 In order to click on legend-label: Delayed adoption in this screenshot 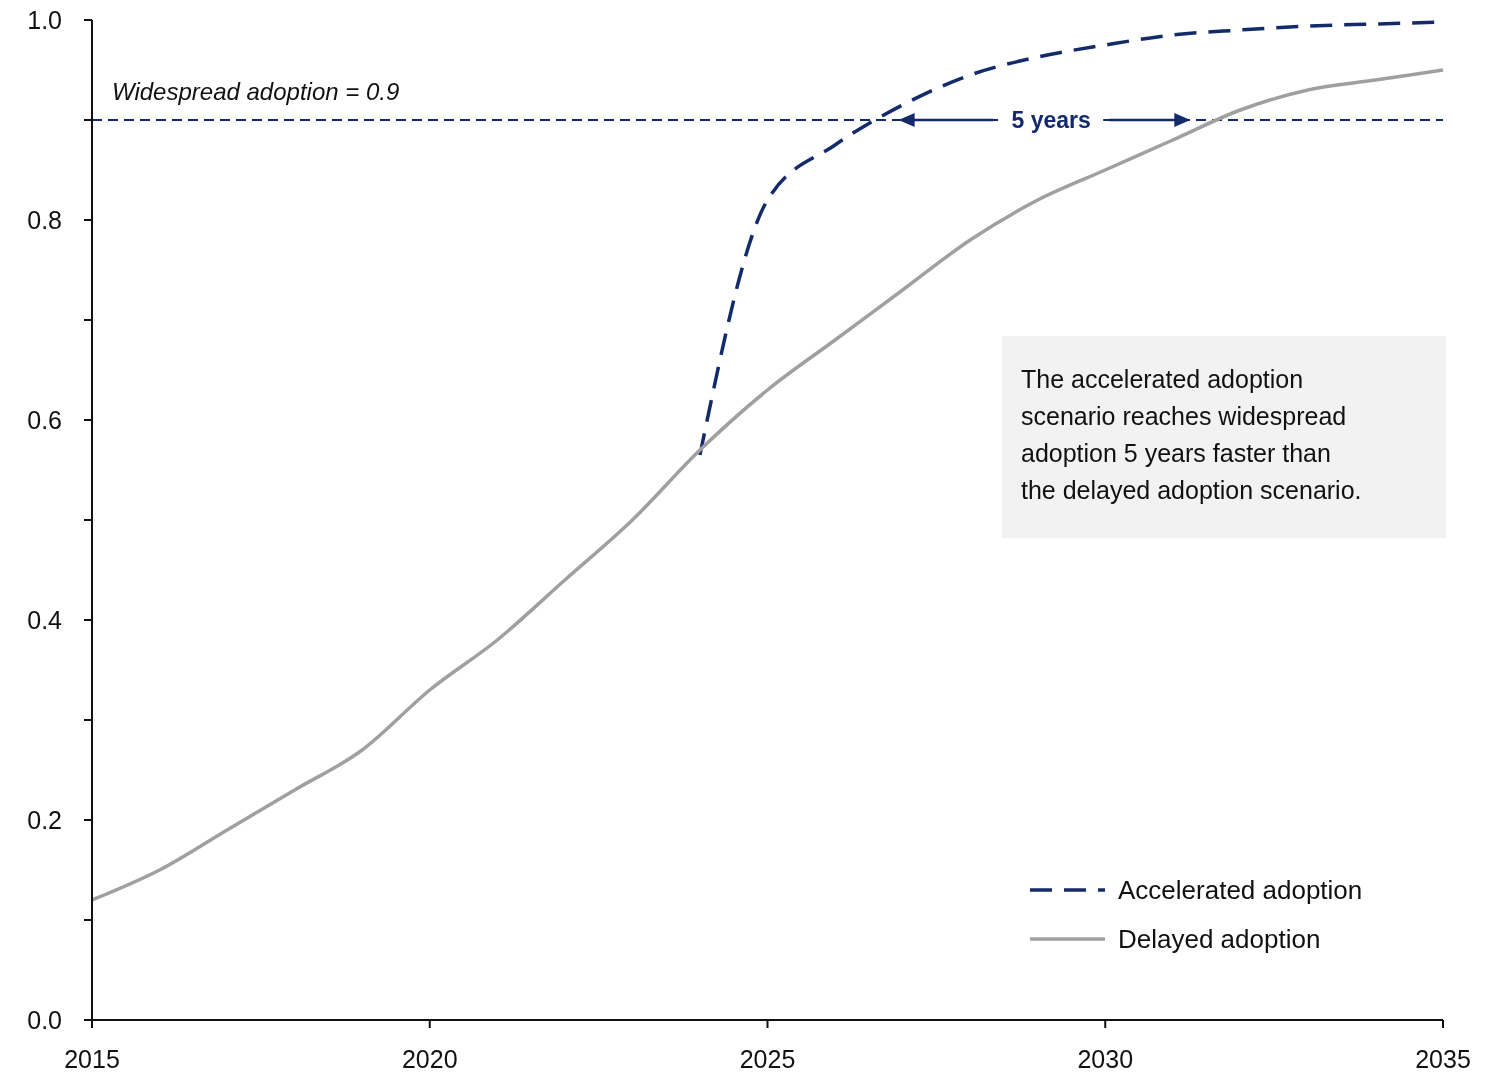, I will do `click(1219, 939)`.